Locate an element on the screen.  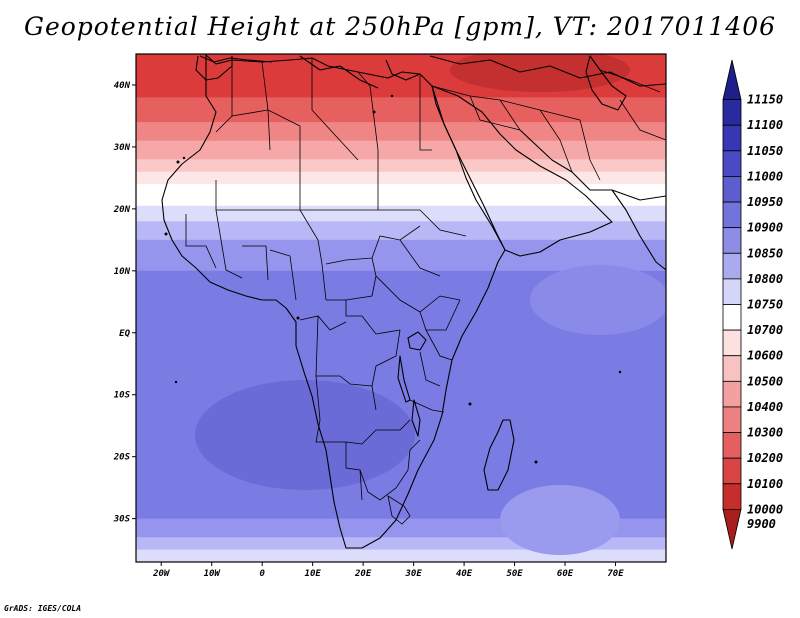
colorbar-label: 9900 is located at coordinates (761, 524).